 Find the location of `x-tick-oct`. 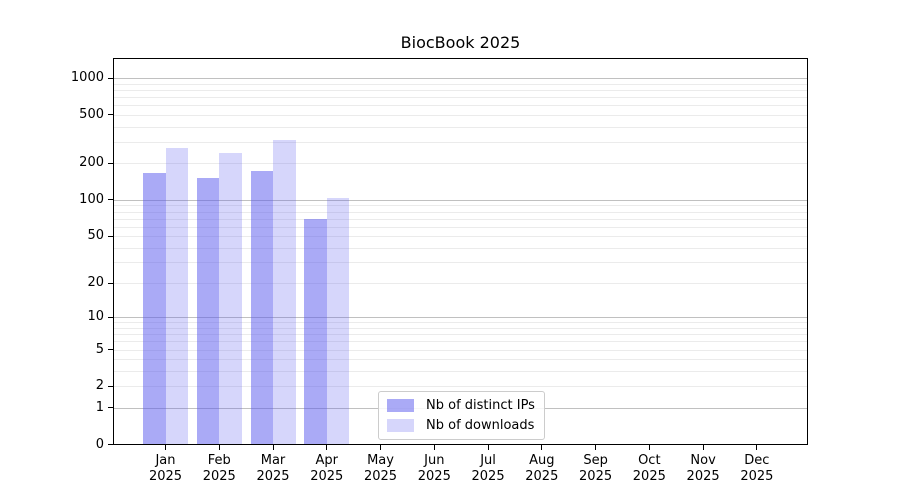

x-tick-oct is located at coordinates (649, 447).